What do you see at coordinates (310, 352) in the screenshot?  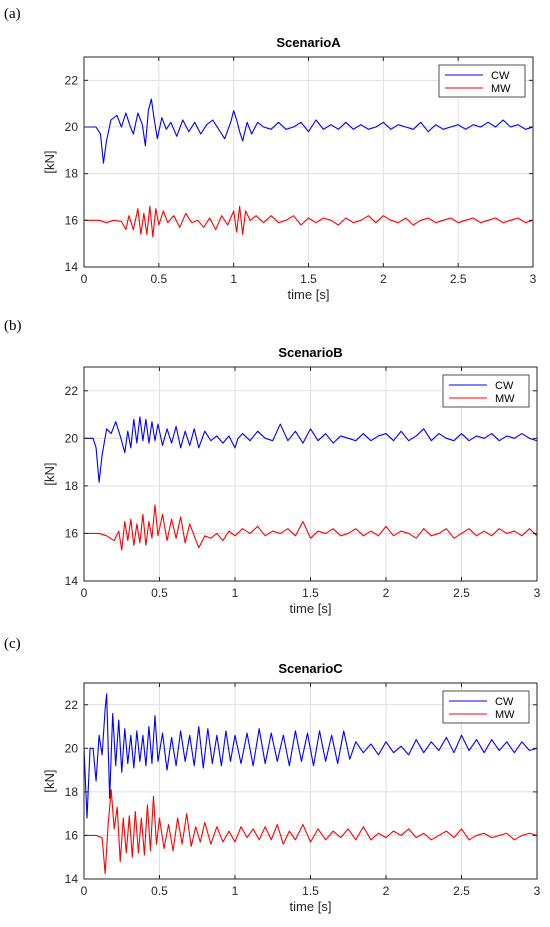 I see `chart-title: ScenarioB` at bounding box center [310, 352].